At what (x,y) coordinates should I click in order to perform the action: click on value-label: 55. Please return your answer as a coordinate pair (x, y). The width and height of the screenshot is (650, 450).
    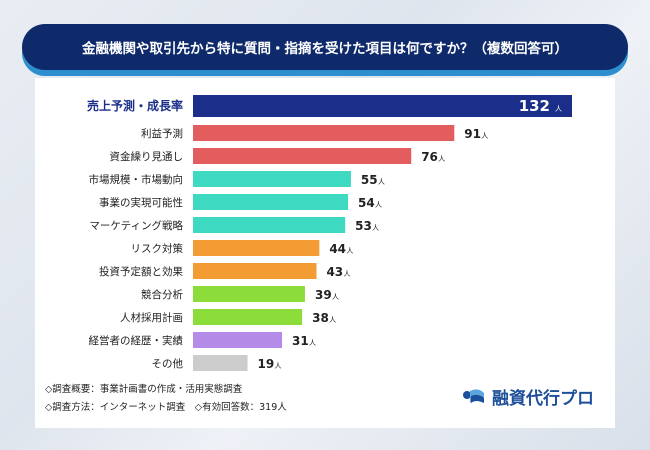
    Looking at the image, I should click on (369, 180).